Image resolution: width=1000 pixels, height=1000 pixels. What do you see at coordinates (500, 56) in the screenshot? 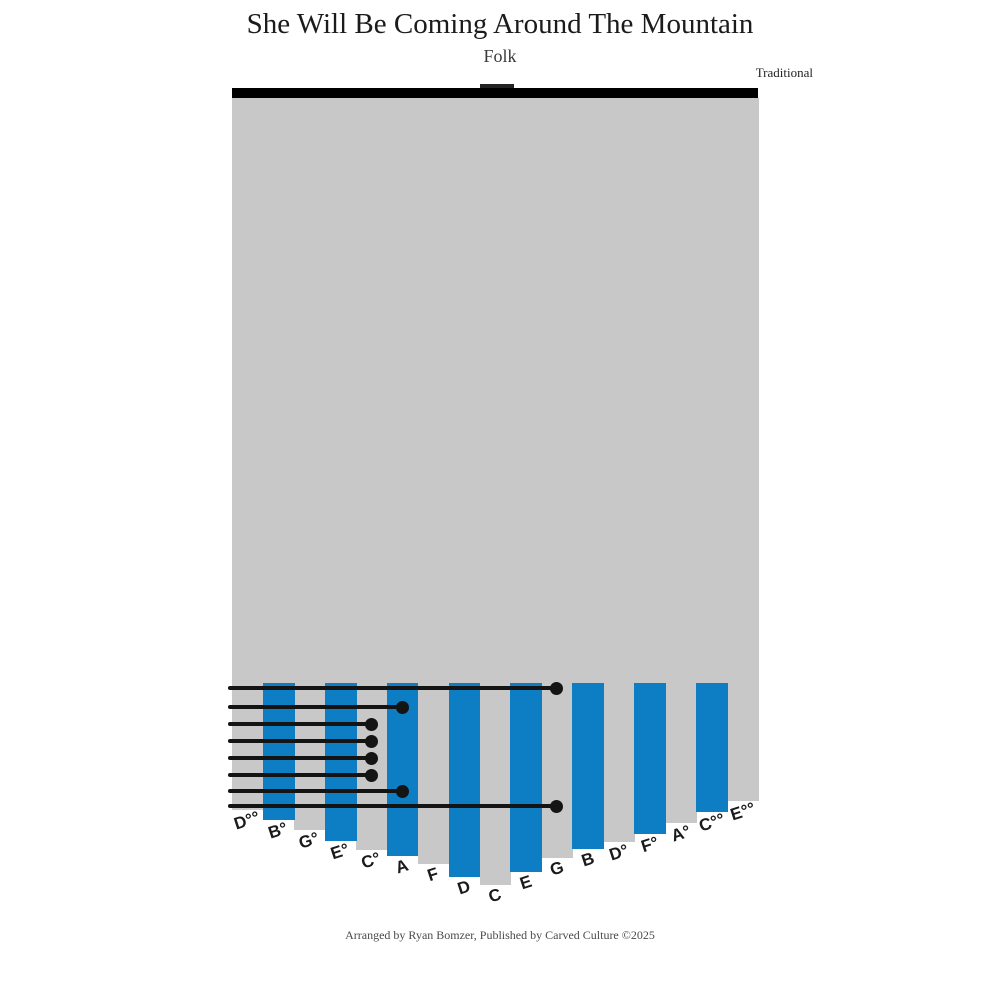
I see `genre-subtitle: Folk` at bounding box center [500, 56].